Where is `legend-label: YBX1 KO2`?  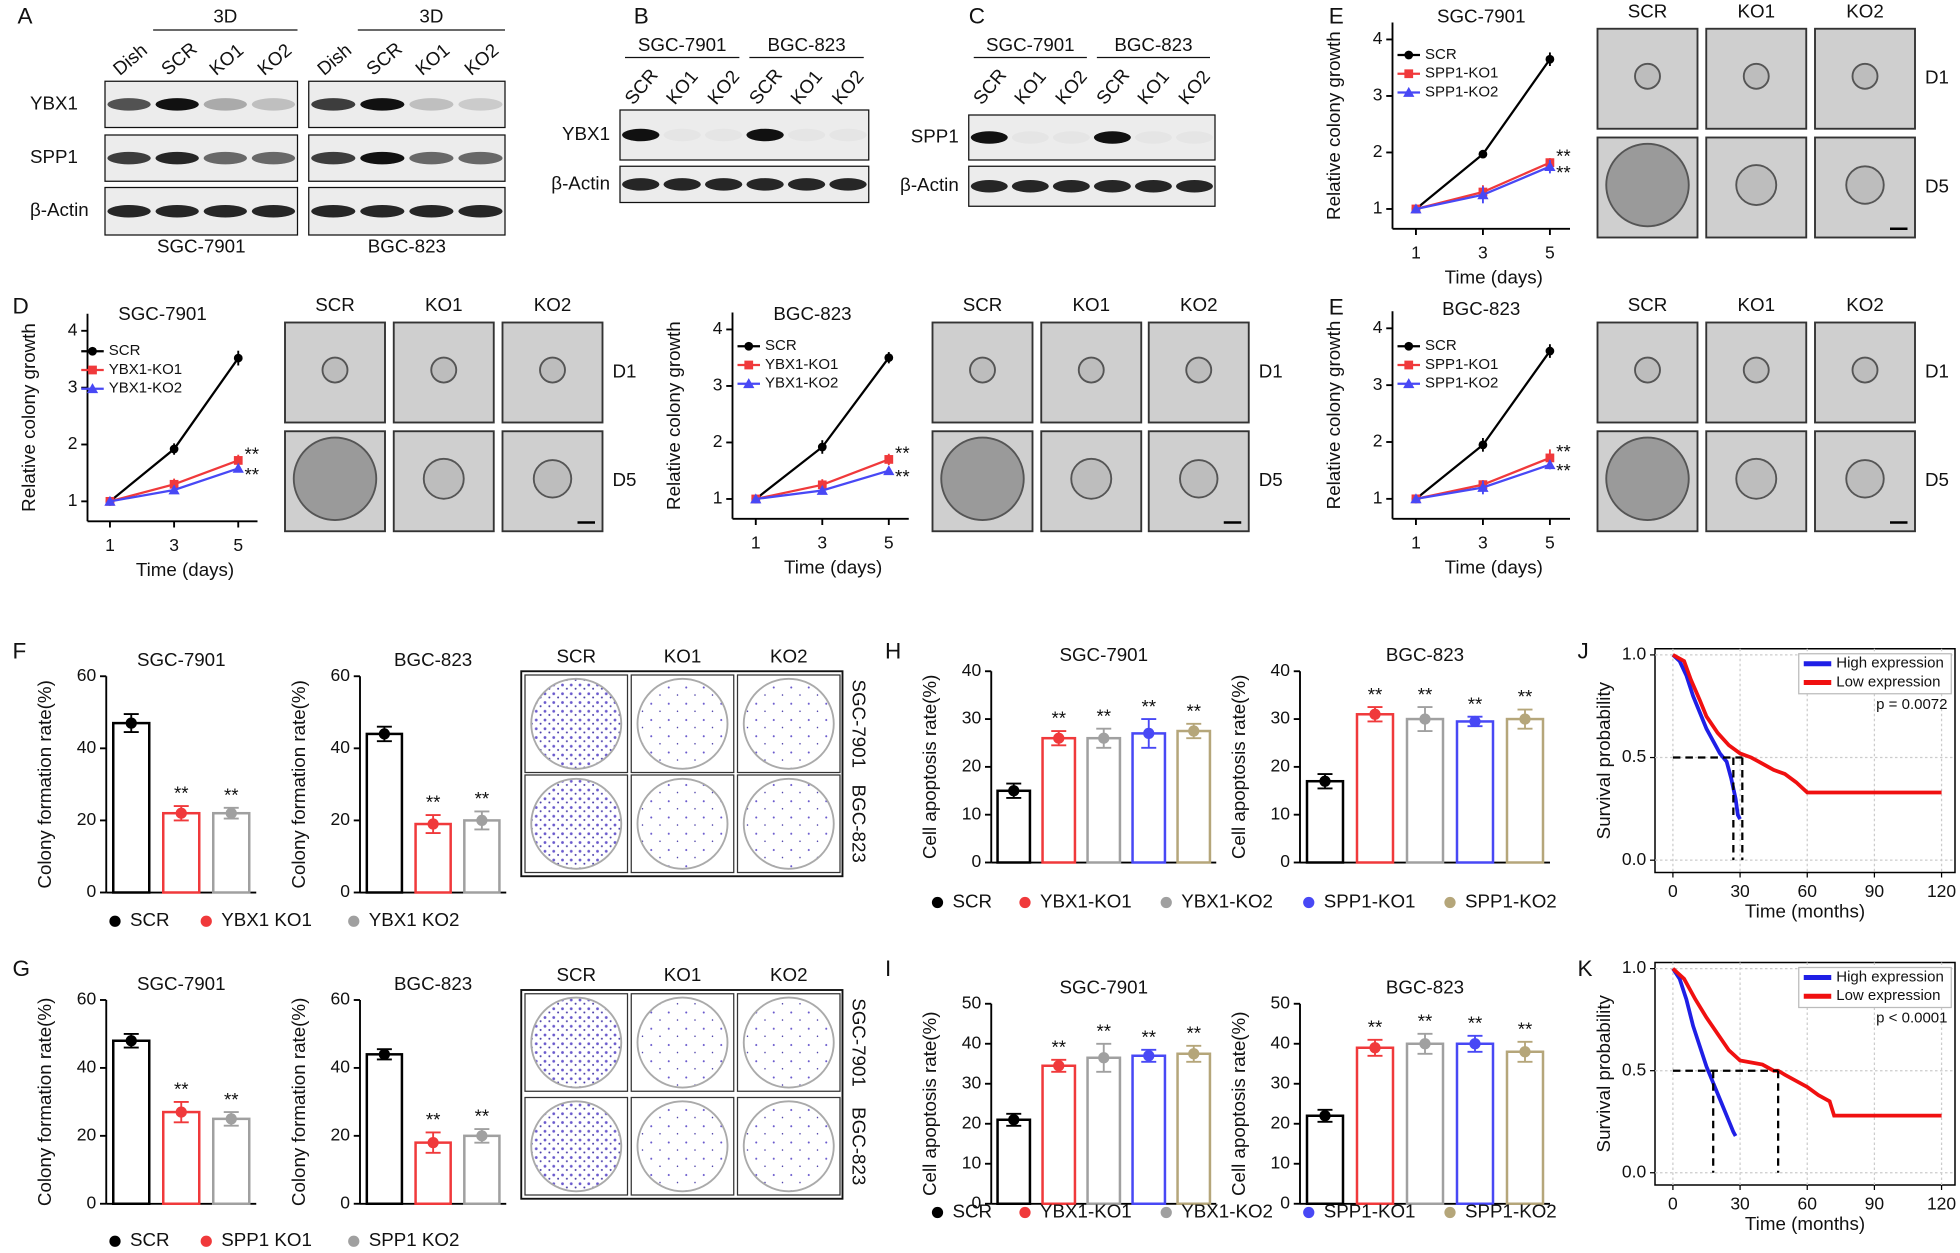 legend-label: YBX1 KO2 is located at coordinates (414, 919).